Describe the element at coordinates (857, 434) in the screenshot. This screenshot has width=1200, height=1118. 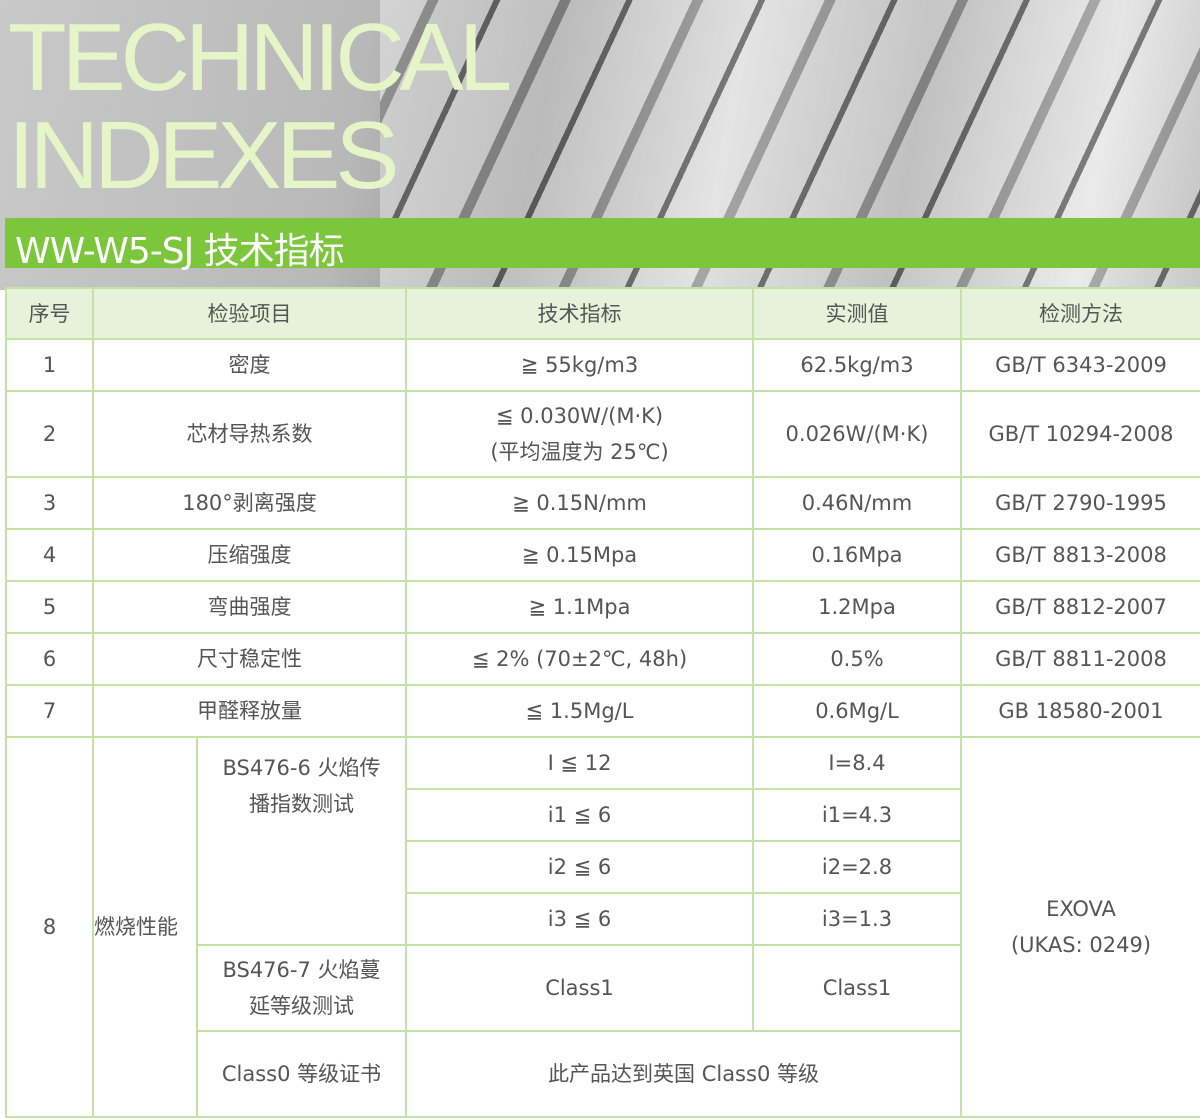
I see `cell-value: 0.026W/(M·K)` at that location.